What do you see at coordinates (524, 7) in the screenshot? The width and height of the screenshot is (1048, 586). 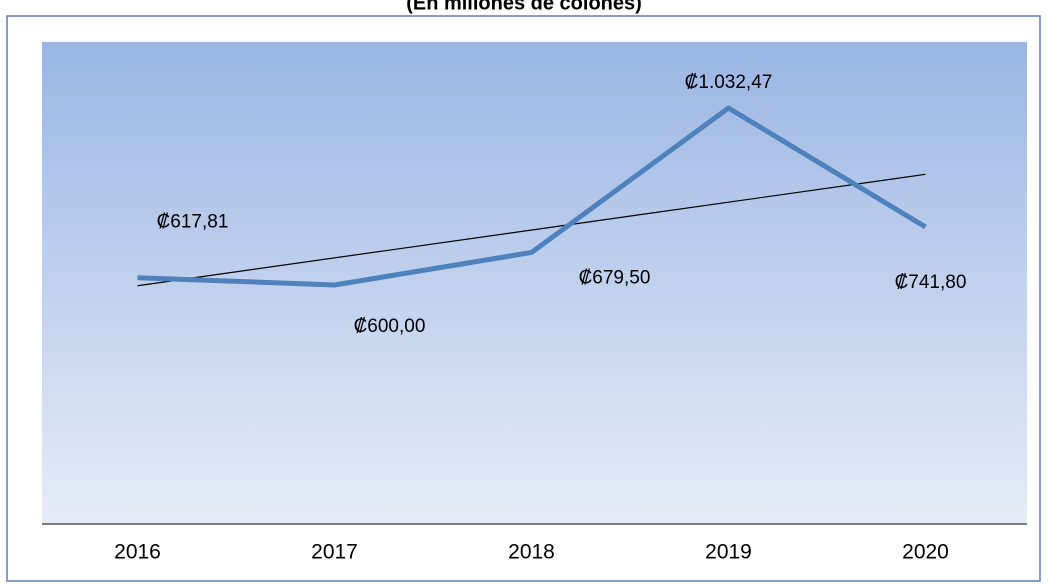 I see `chart-title: (En millones de colones)` at bounding box center [524, 7].